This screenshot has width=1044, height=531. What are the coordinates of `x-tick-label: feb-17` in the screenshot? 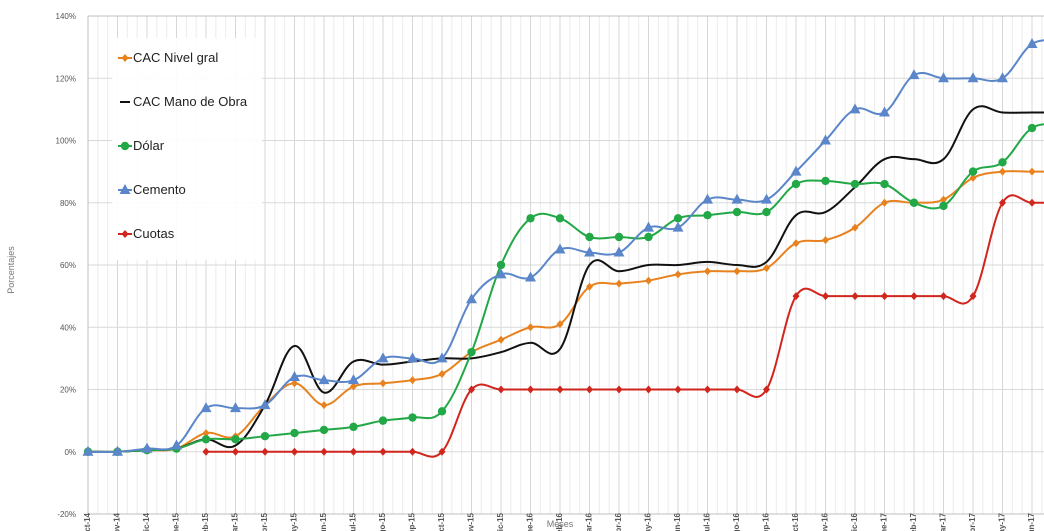 It's located at (913, 521).